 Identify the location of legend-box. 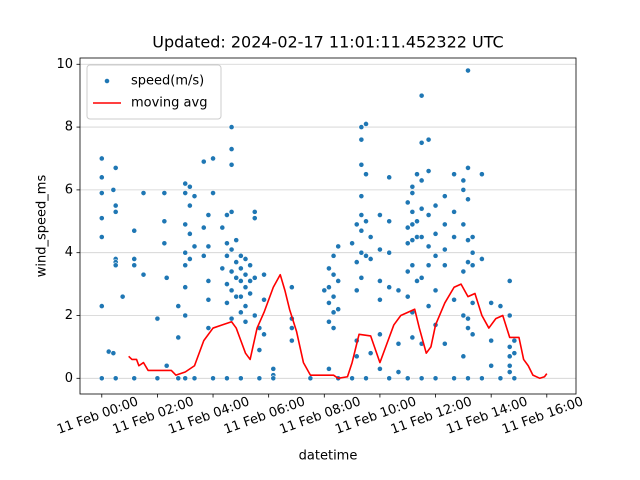
(154, 92).